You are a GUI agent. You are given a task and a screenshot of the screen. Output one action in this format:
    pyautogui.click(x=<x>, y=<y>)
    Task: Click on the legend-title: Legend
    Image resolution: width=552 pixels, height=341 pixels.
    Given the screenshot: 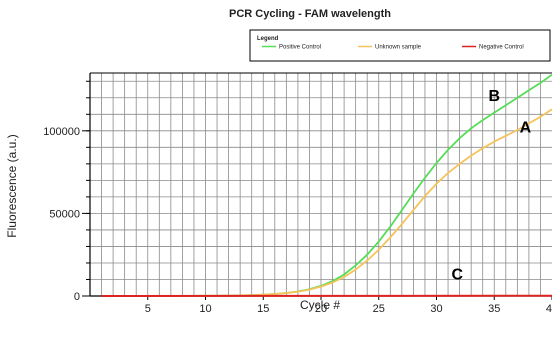 What is the action you would take?
    pyautogui.click(x=268, y=39)
    